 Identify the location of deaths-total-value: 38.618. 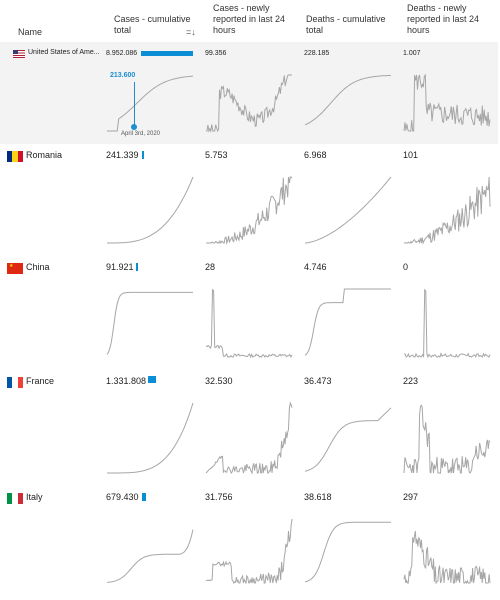
(318, 497).